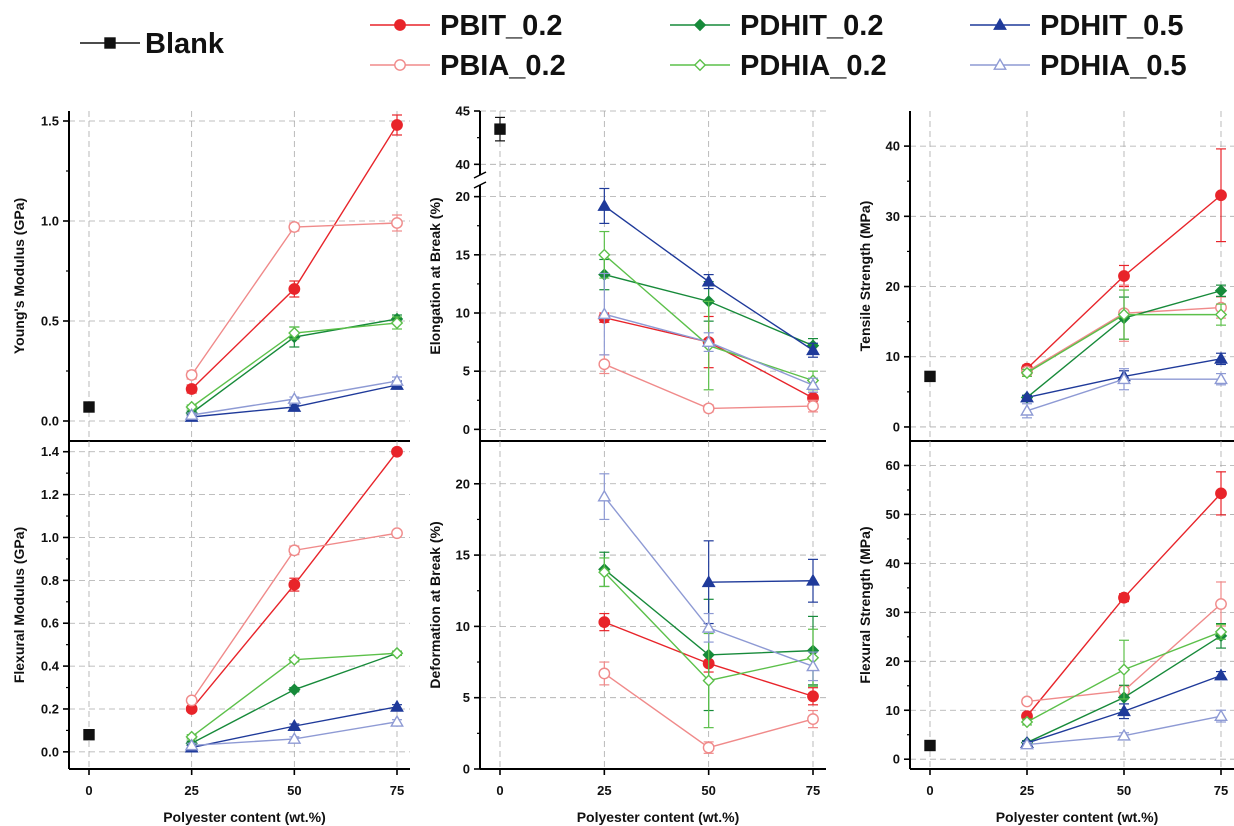  Describe the element at coordinates (50, 708) in the screenshot. I see `y-tick-label: 0.2` at that location.